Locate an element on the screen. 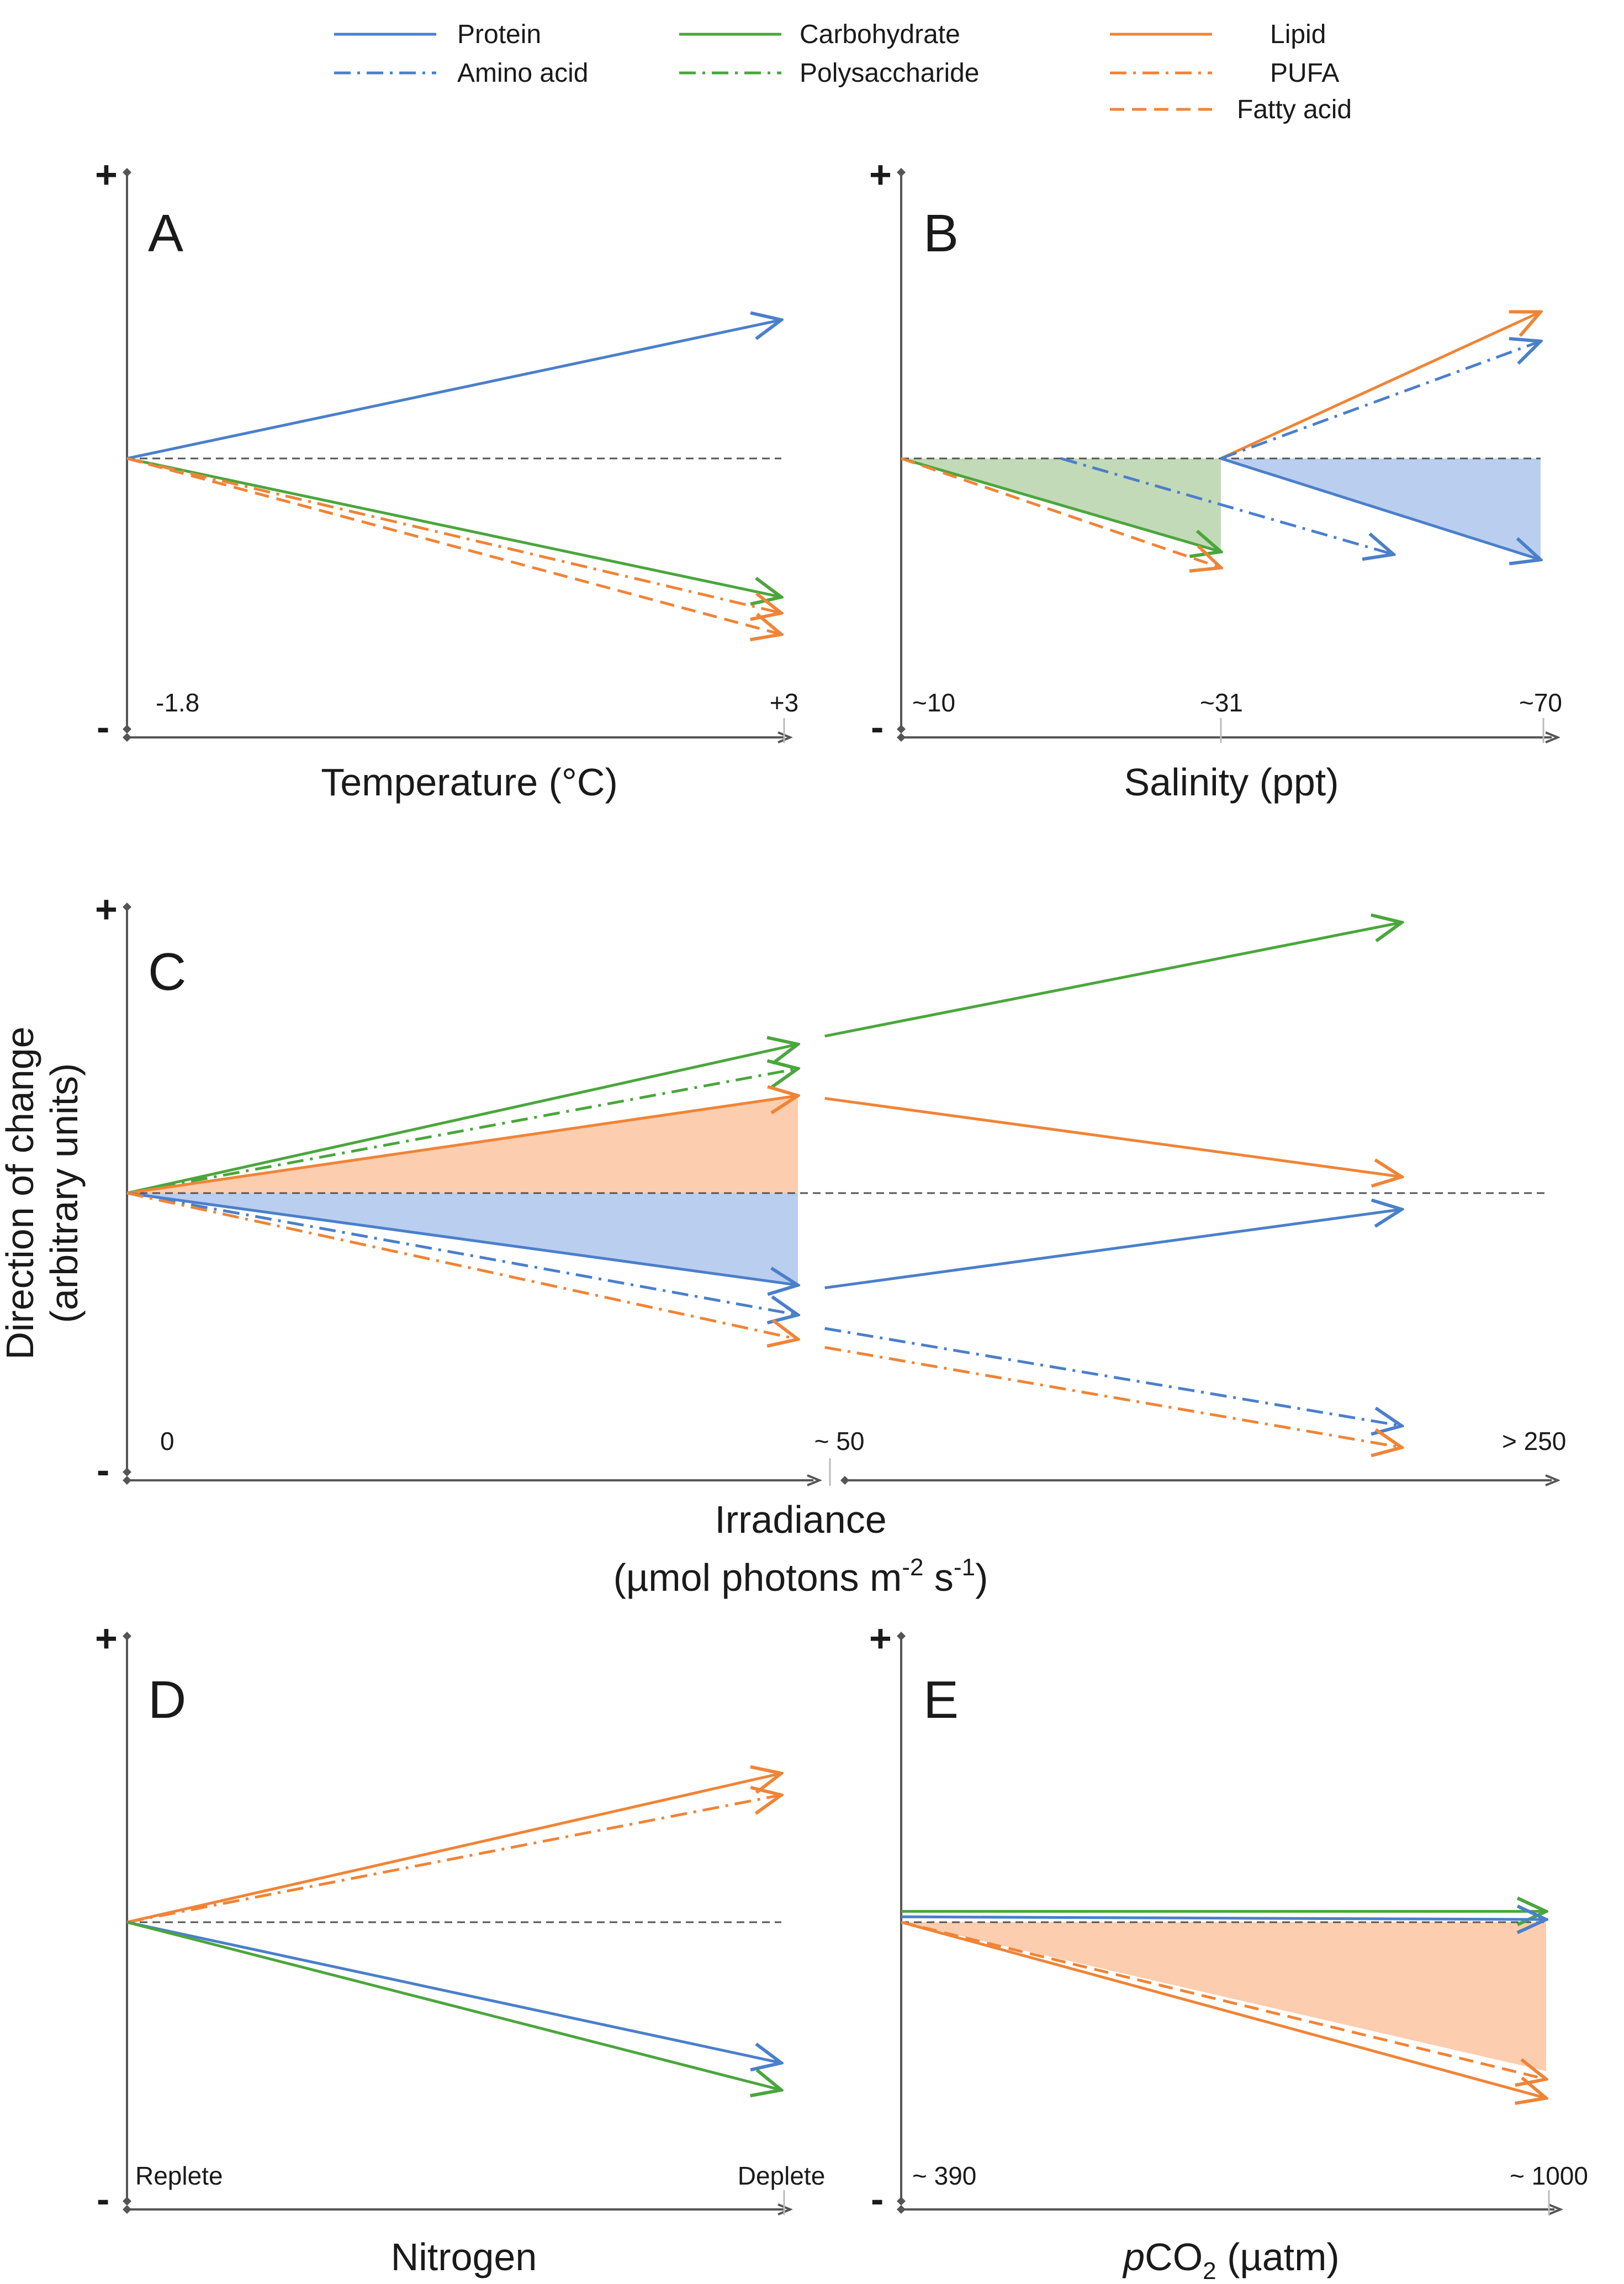 The width and height of the screenshot is (1624, 2284). pco2-co: CO is located at coordinates (1174, 2256).